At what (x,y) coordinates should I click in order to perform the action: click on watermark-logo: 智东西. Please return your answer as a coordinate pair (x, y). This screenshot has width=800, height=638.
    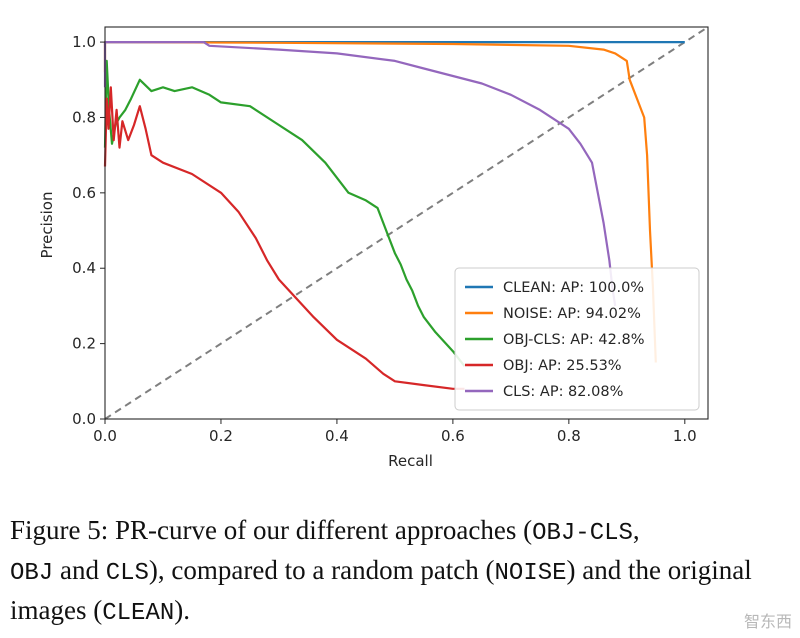
    Looking at the image, I should click on (767, 621).